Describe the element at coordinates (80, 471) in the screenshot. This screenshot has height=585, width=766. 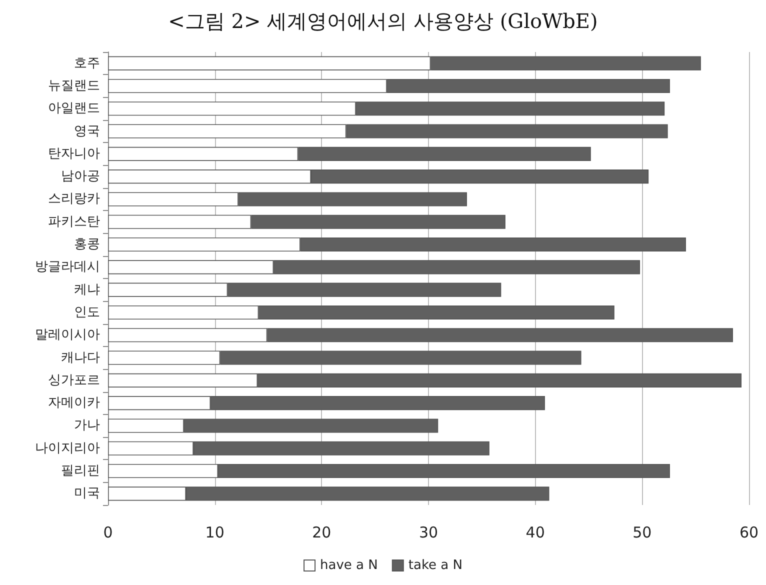
I see `y-tick-label: 필리핀` at that location.